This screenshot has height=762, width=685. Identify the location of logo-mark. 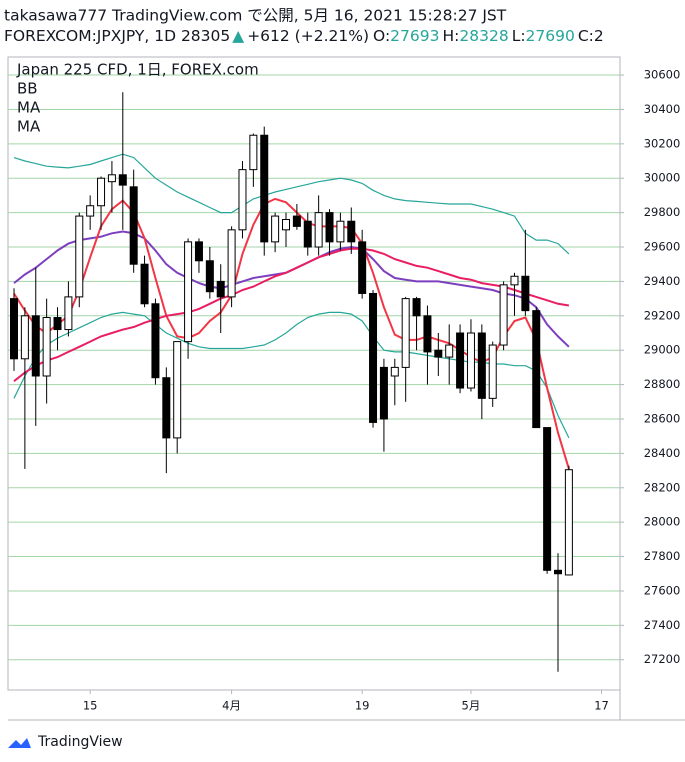
(19, 743).